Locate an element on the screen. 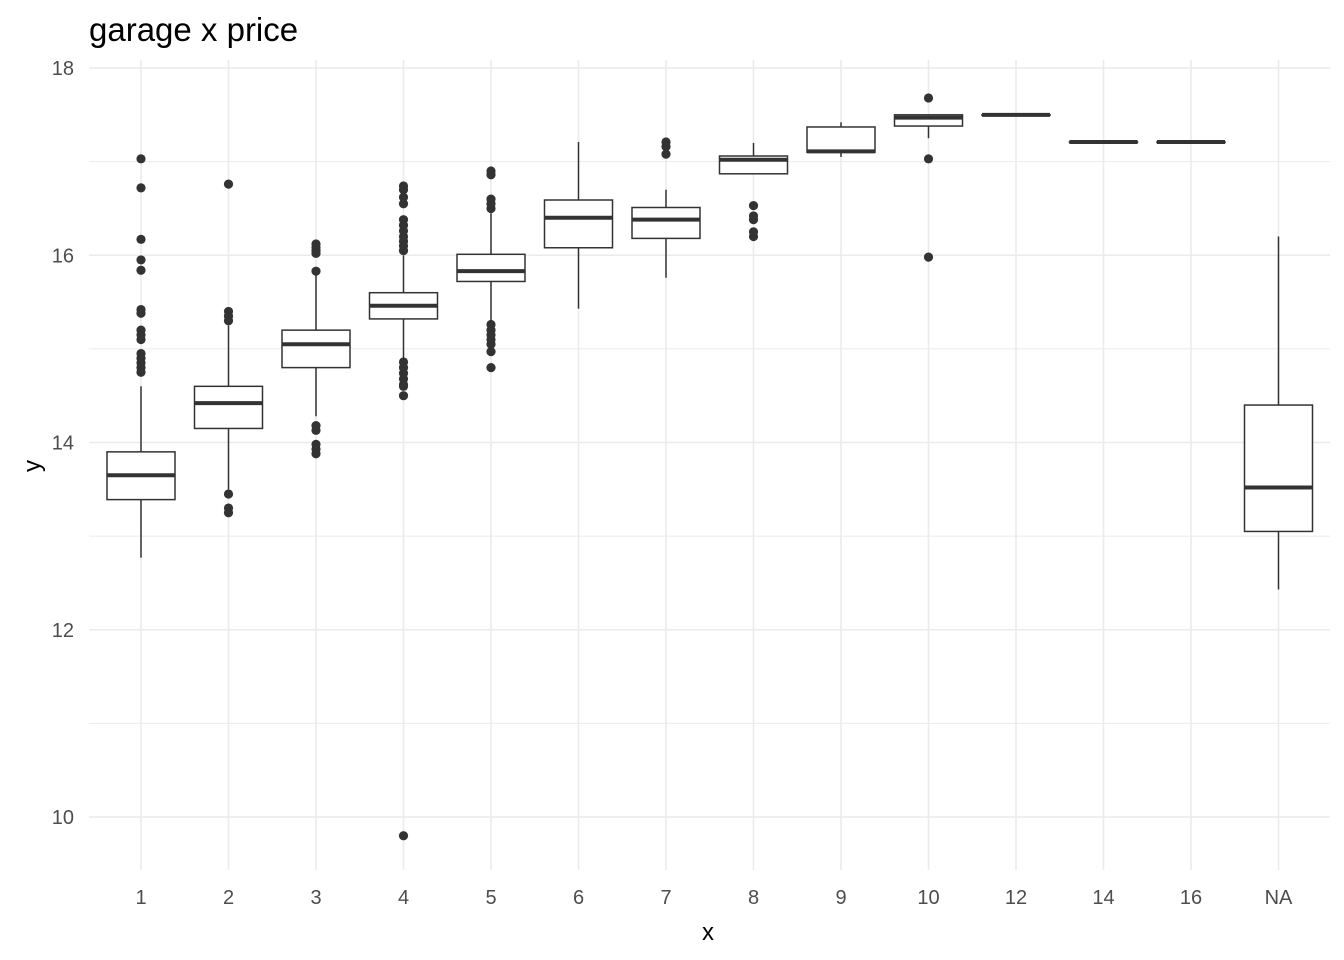 The image size is (1344, 960). x-tick-label: 4 is located at coordinates (403, 898).